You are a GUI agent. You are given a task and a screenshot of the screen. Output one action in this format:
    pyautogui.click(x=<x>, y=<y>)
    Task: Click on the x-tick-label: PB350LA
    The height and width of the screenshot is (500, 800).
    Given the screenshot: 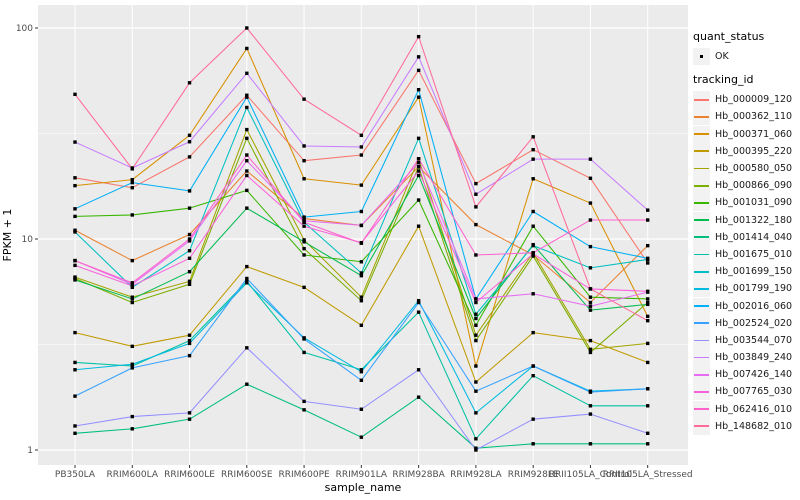 What is the action you would take?
    pyautogui.click(x=75, y=475)
    